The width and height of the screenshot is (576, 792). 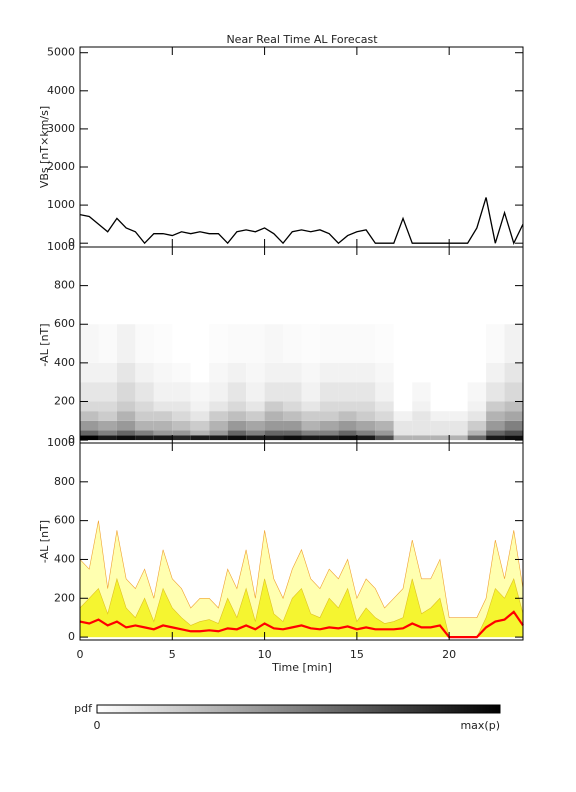 What do you see at coordinates (71, 636) in the screenshot?
I see `y-tick-label: 0` at bounding box center [71, 636].